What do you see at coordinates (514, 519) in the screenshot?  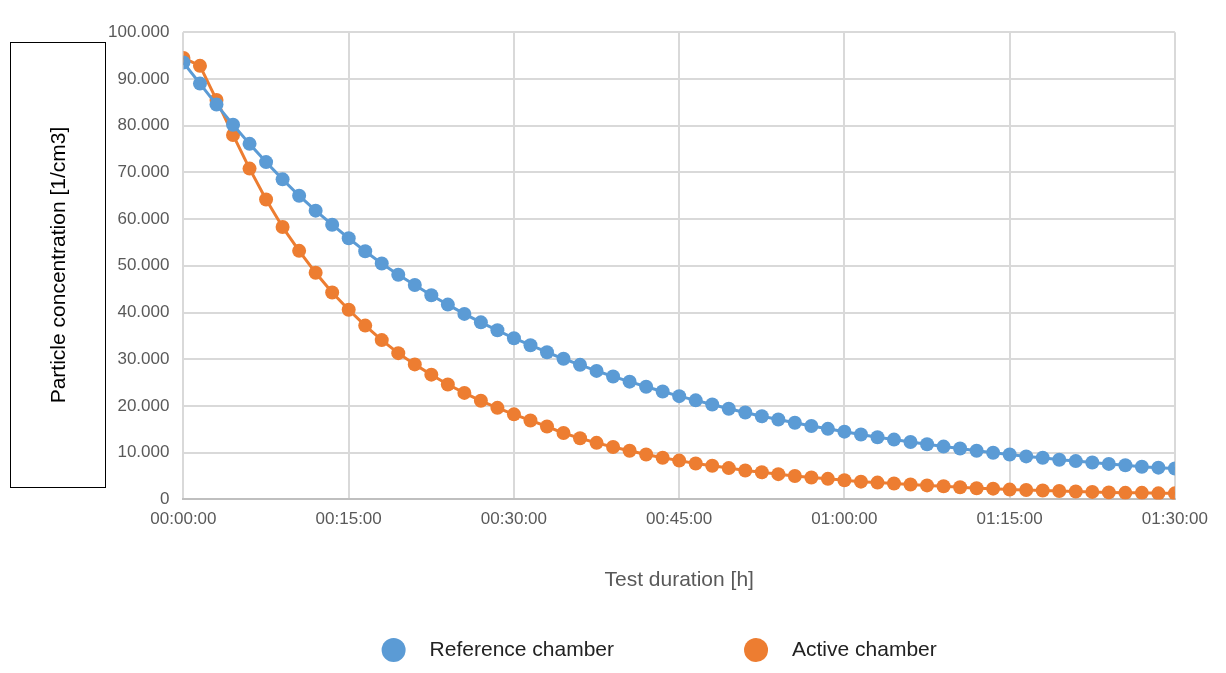 I see `x-tick-label: 00:30:00` at bounding box center [514, 519].